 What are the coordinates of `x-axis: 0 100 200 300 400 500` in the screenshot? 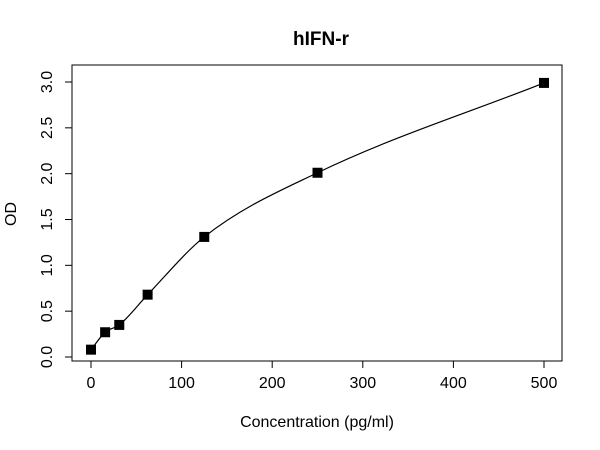 It's located at (322, 376).